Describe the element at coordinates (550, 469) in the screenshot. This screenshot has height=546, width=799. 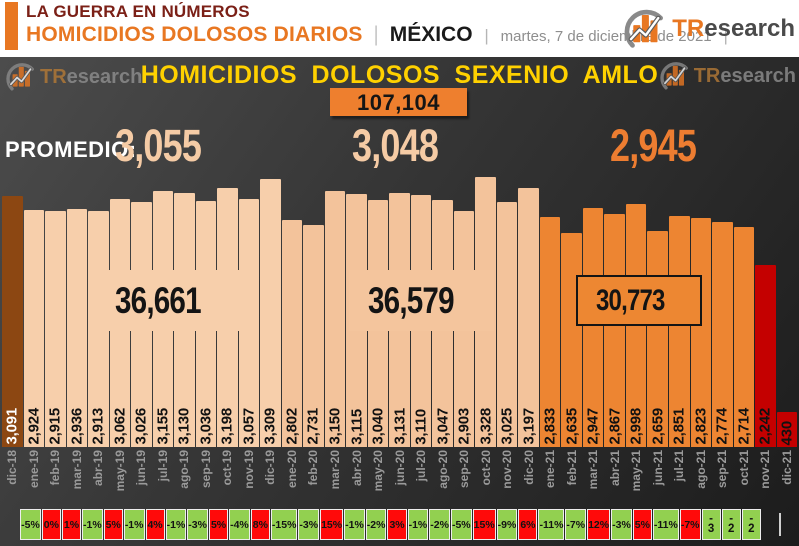
I see `month-label: ene-21` at that location.